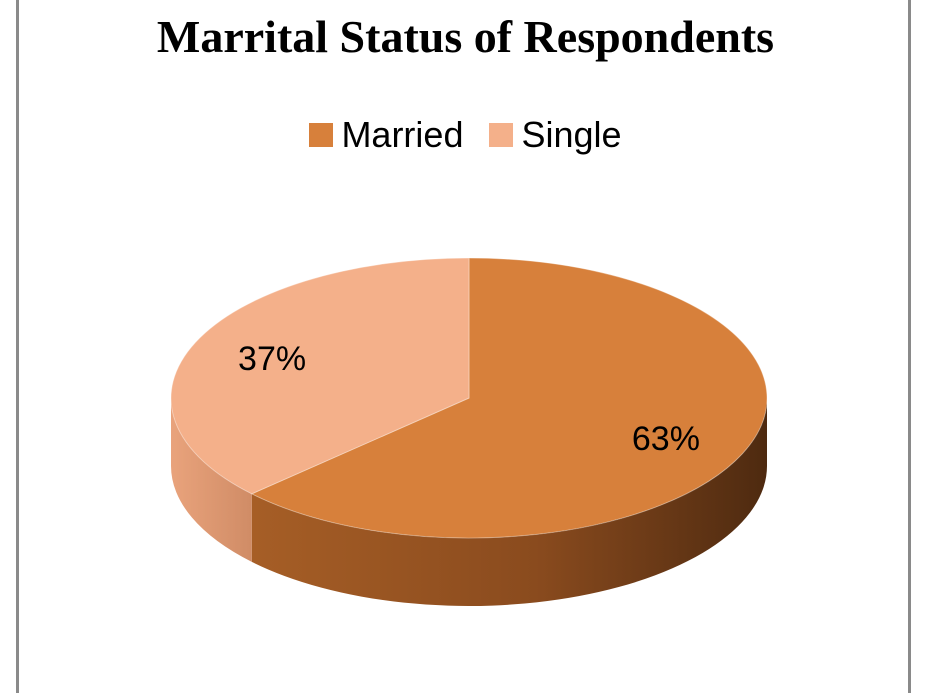 This screenshot has height=693, width=931. Describe the element at coordinates (321, 135) in the screenshot. I see `legend-swatch-married` at that location.